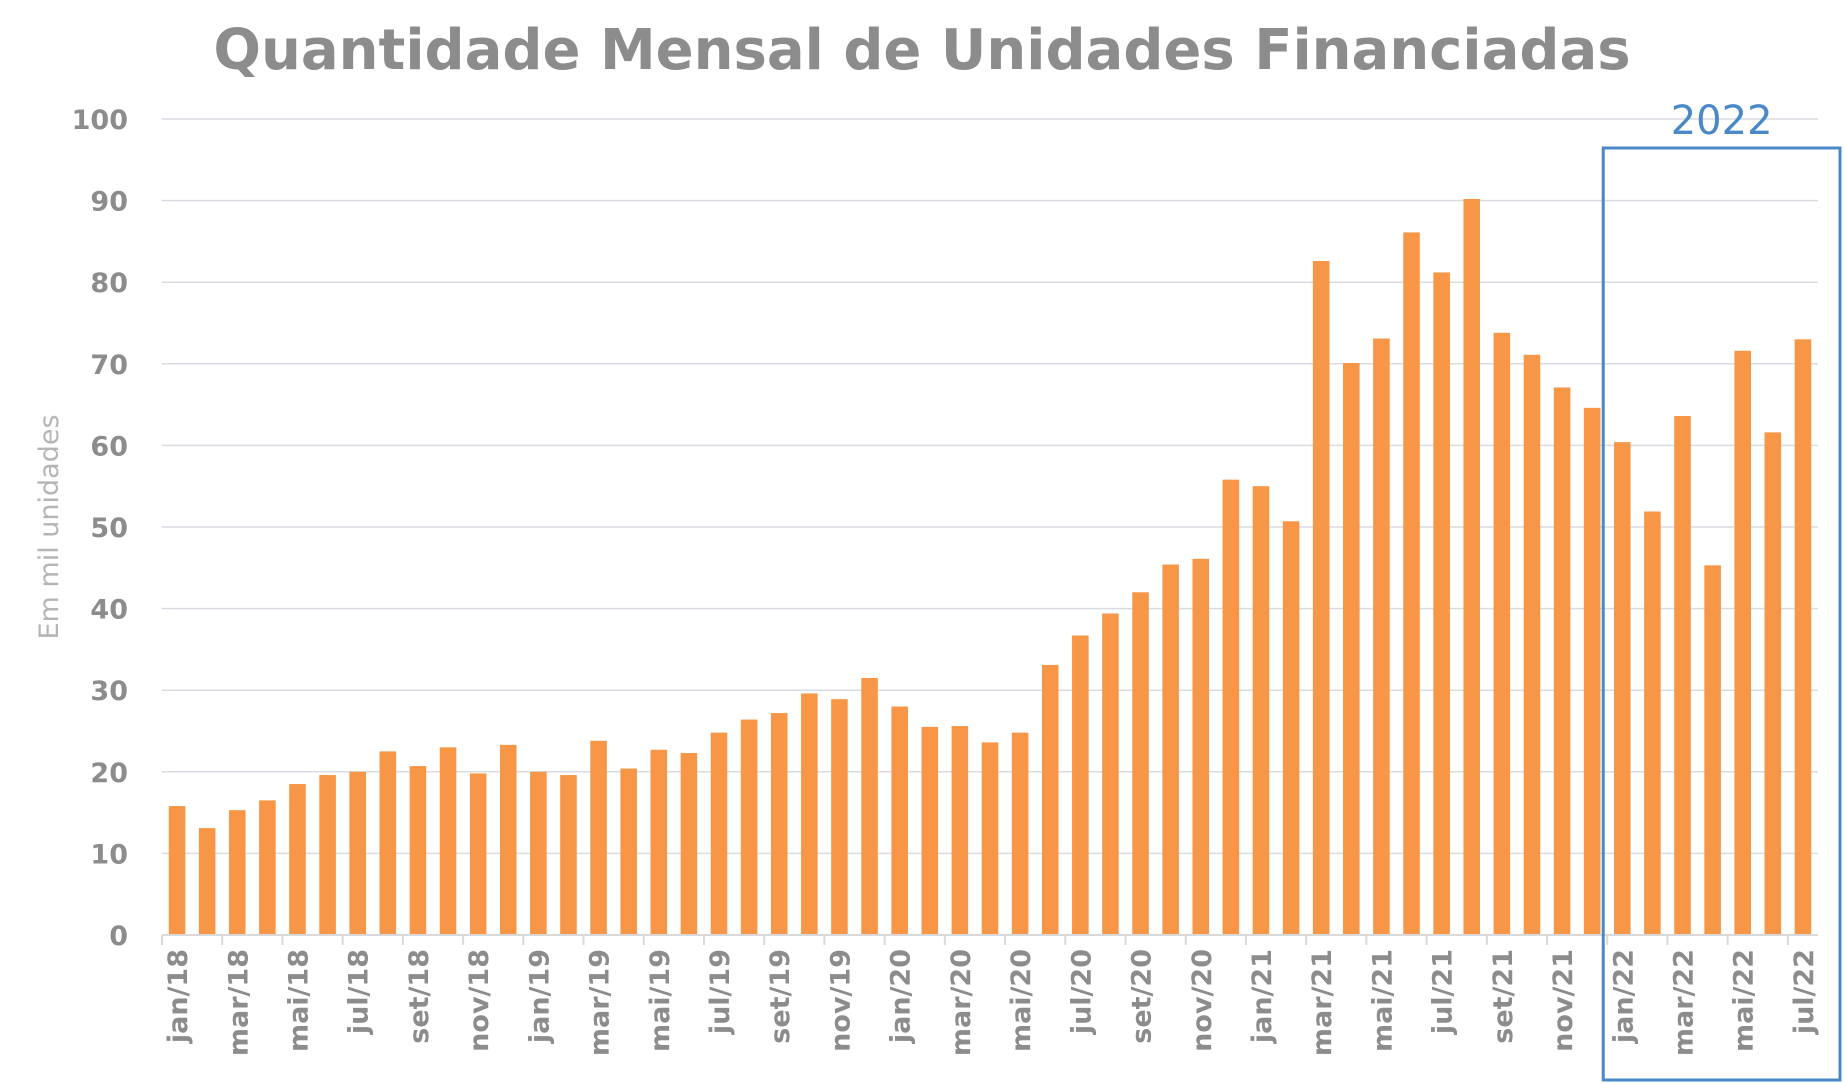 The height and width of the screenshot is (1084, 1844). Describe the element at coordinates (109, 365) in the screenshot. I see `y-tick-label: 70` at that location.